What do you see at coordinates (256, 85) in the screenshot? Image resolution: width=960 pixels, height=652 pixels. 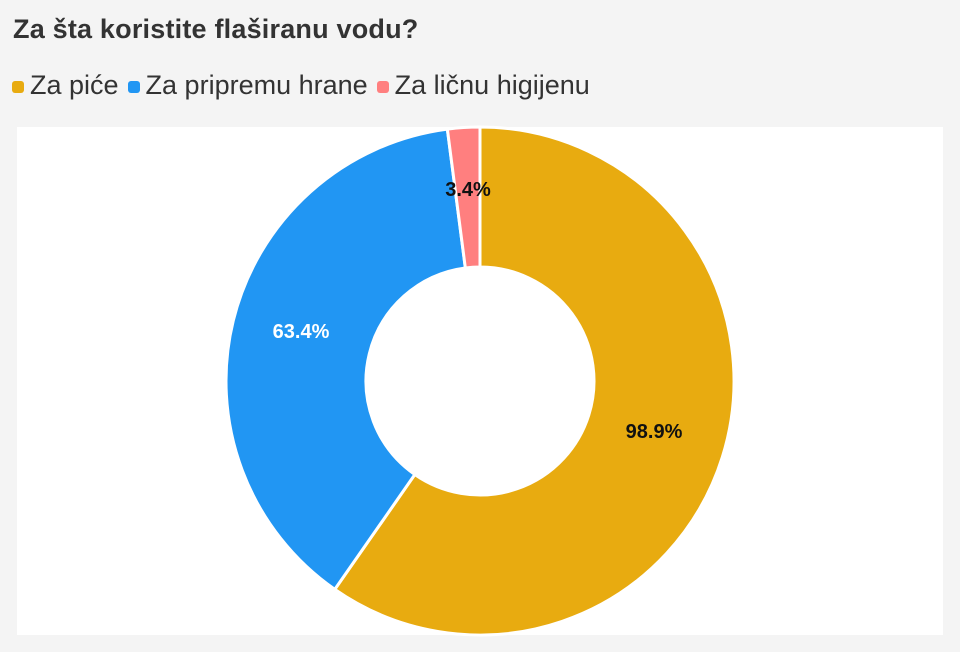 I see `legend-label: Za pripremu hrane` at bounding box center [256, 85].